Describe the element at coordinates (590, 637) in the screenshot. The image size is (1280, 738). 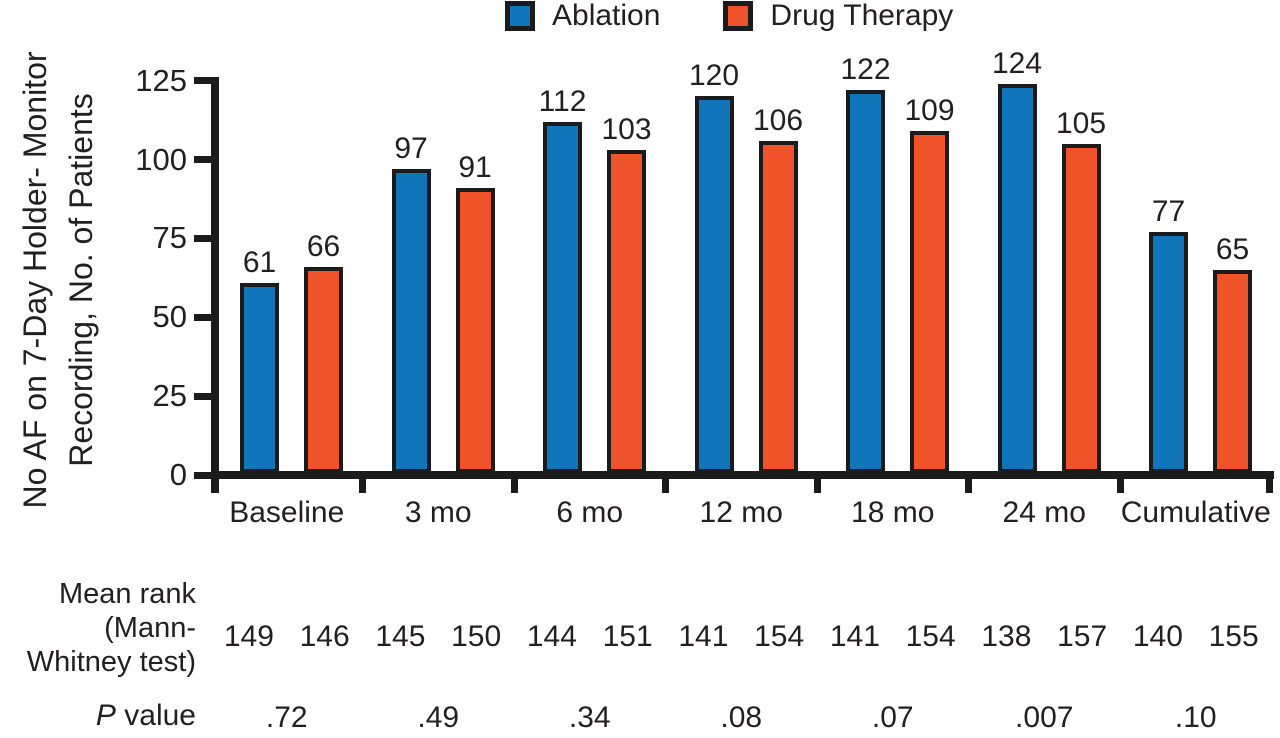
I see `mean-rank-pair: 144 151` at that location.